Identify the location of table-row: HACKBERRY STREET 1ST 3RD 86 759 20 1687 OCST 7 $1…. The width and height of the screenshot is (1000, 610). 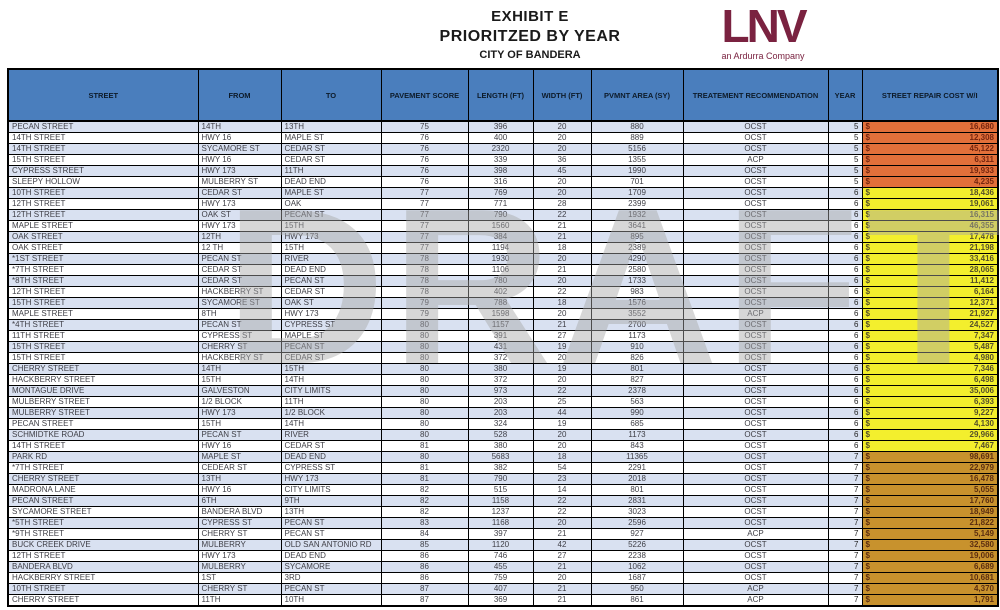
(503, 578).